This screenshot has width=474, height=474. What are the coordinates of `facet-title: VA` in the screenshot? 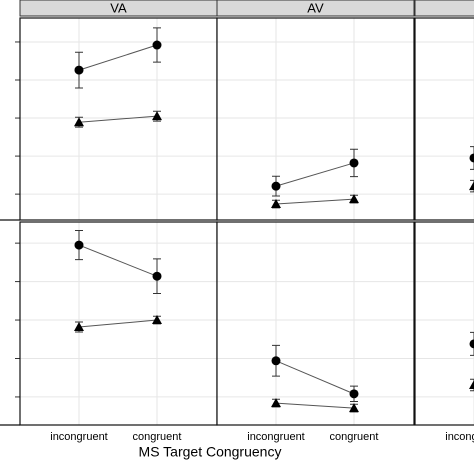 It's located at (118, 7).